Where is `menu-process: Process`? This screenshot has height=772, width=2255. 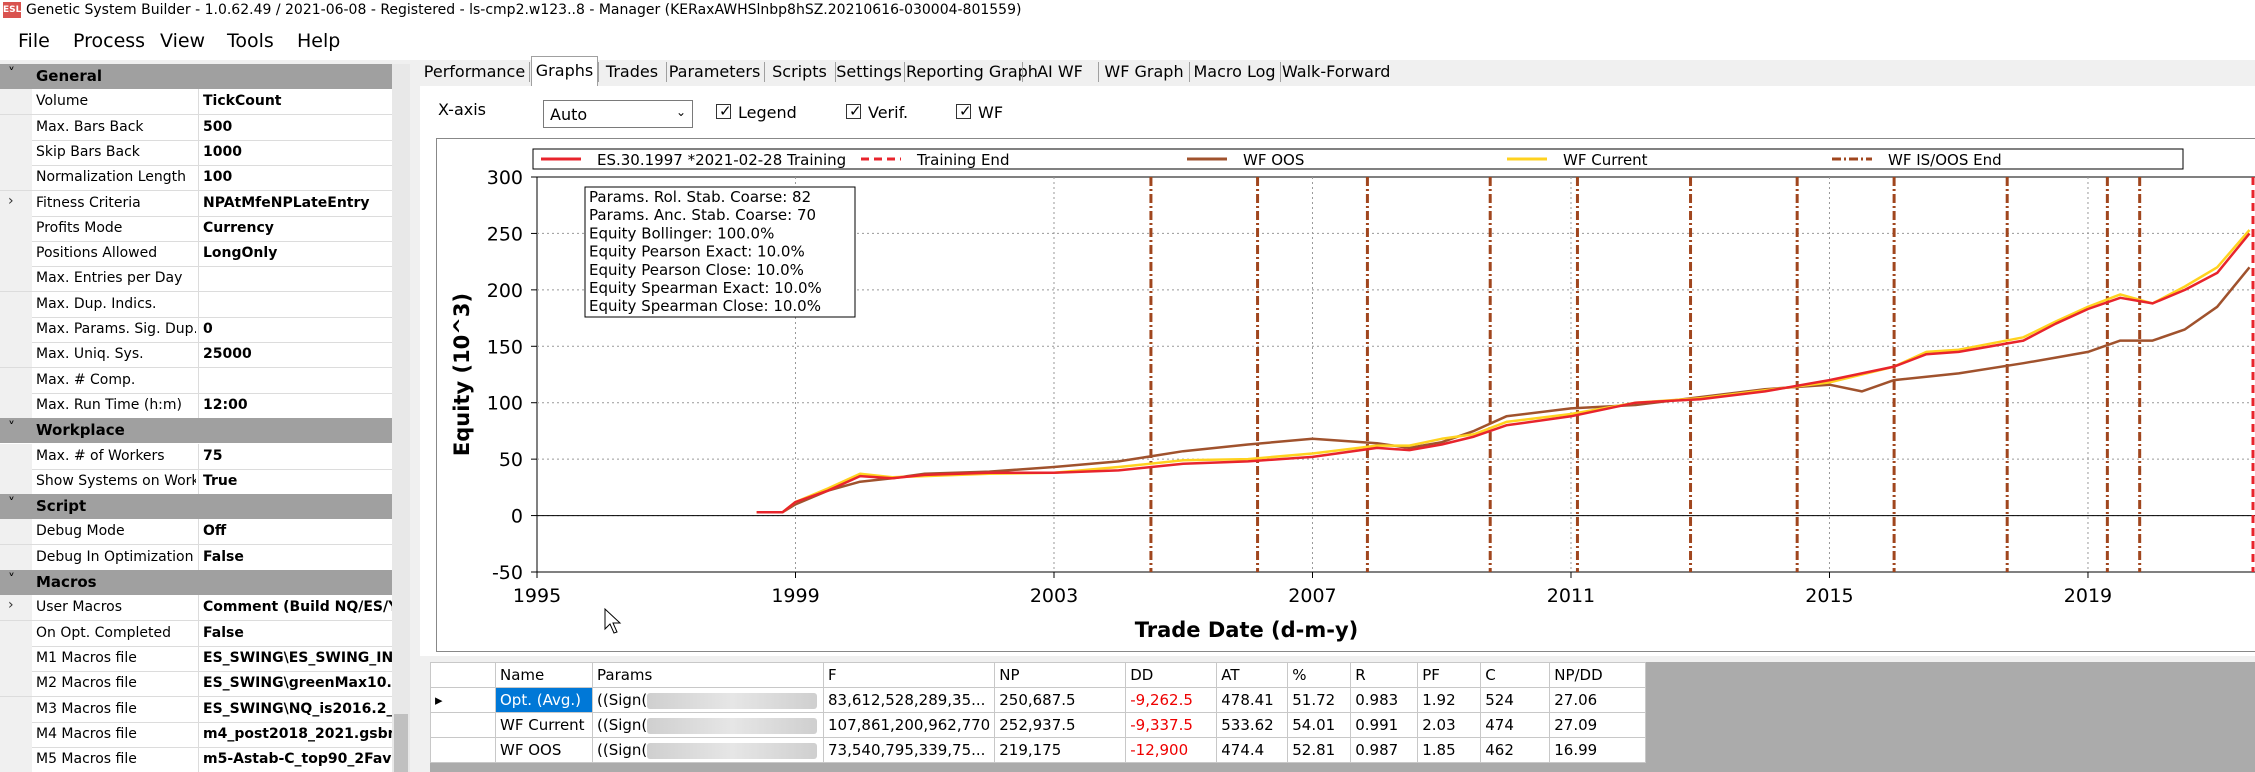
menu-process: Process is located at coordinates (109, 41).